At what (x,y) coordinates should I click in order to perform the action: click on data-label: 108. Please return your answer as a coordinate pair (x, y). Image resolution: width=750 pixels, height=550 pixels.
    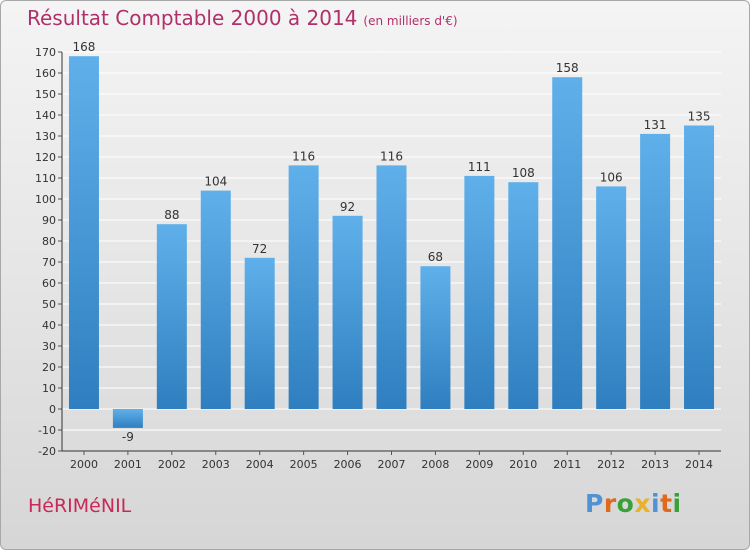
    Looking at the image, I should click on (523, 173).